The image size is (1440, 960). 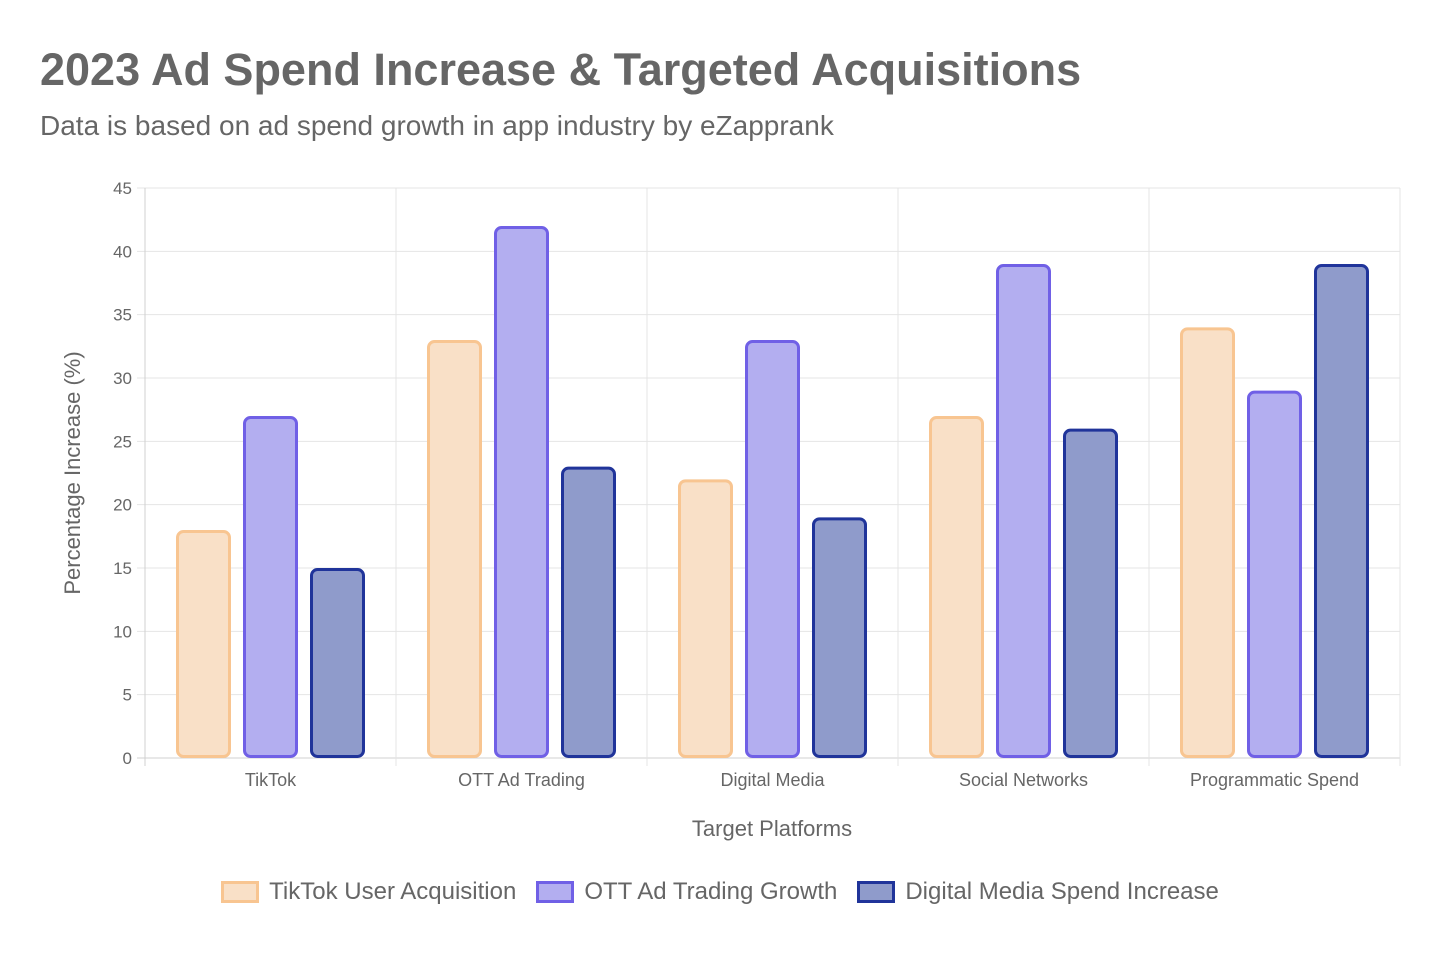 I want to click on y-tick-label: 20, so click(x=122, y=505).